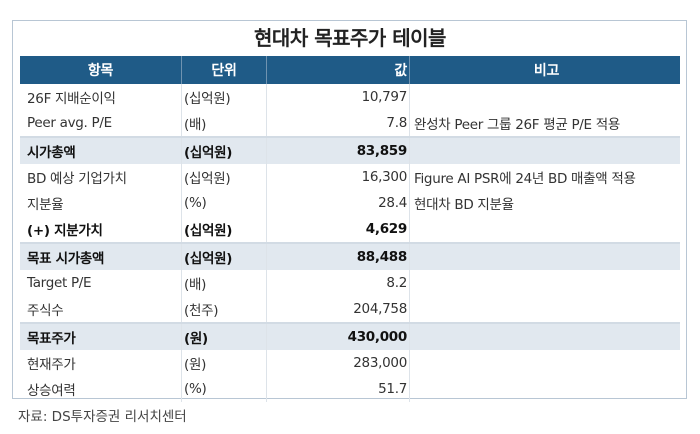 The width and height of the screenshot is (700, 434). Describe the element at coordinates (69, 123) in the screenshot. I see `cell-item: Peer avg. P/E` at that location.